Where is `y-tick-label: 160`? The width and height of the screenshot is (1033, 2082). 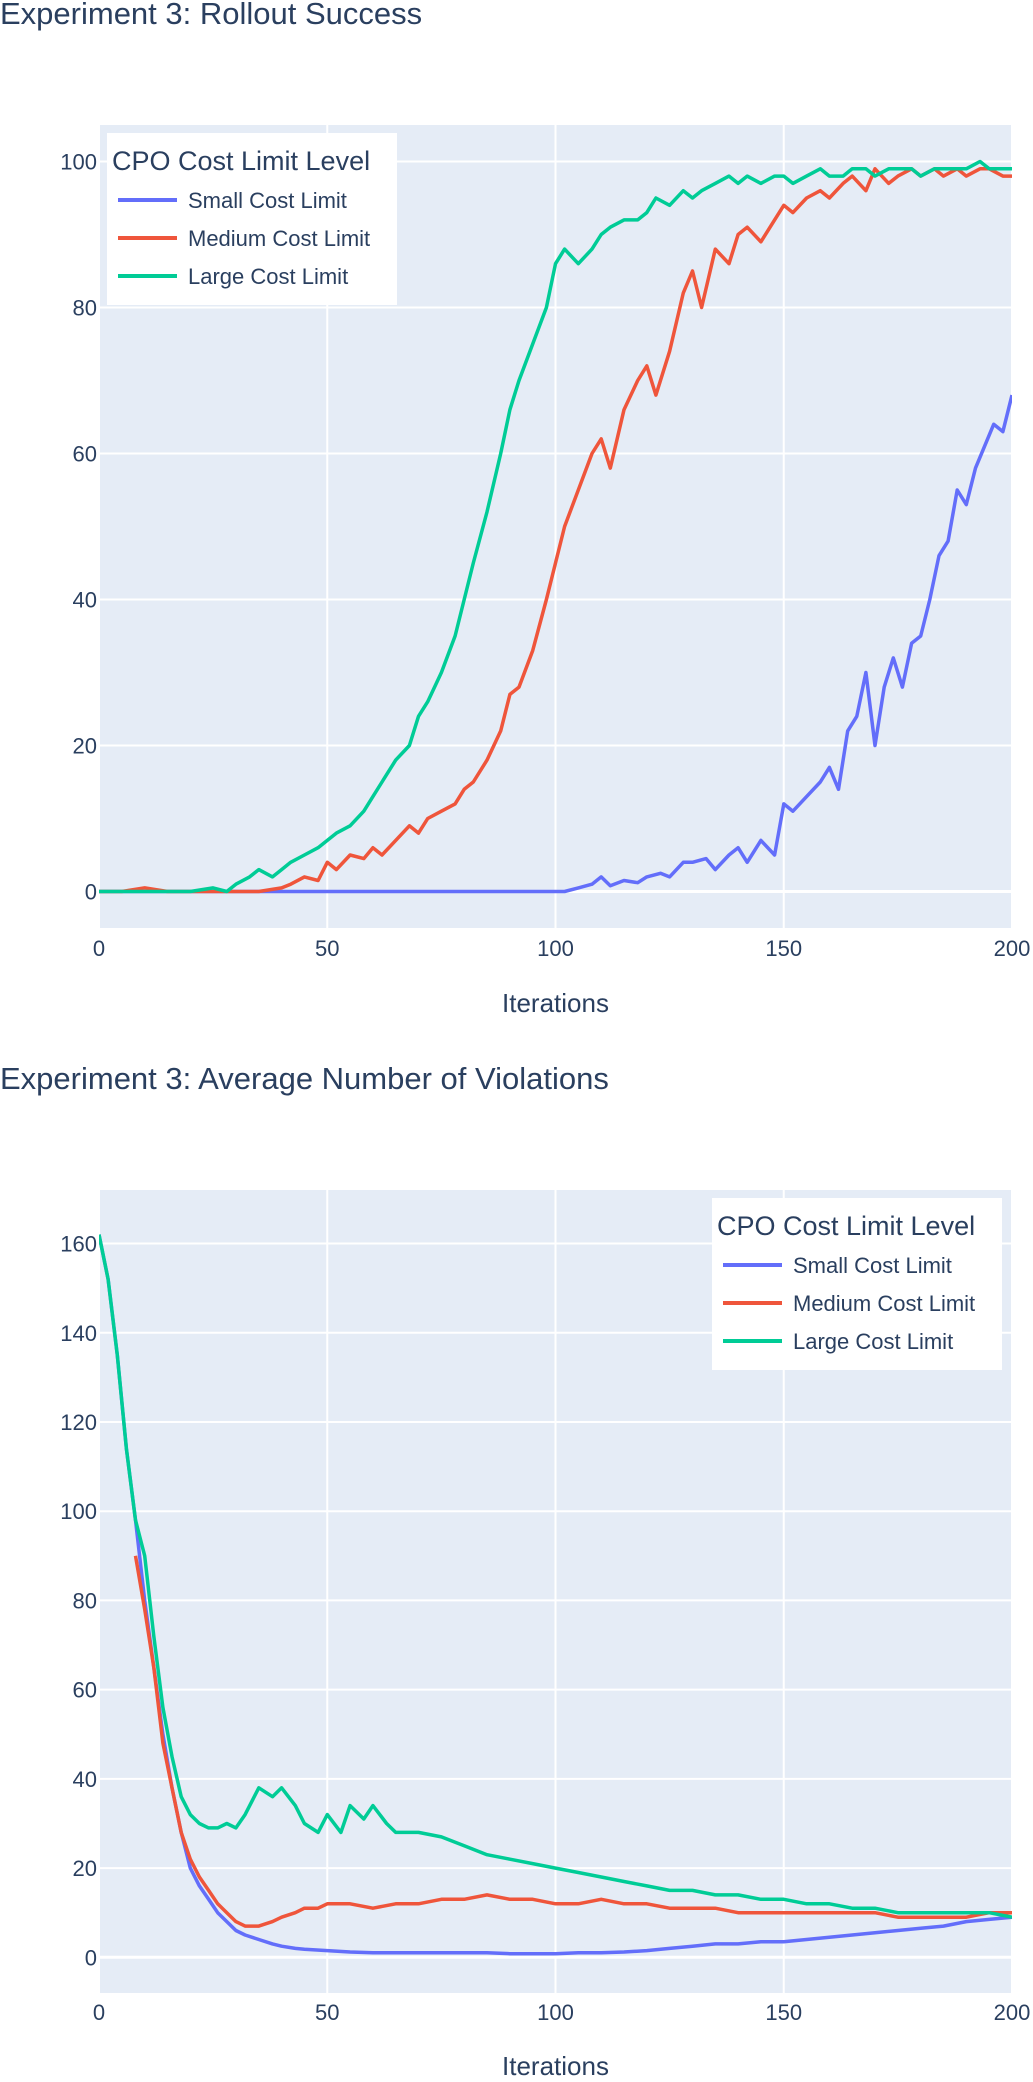 y-tick-label: 160 is located at coordinates (78, 1244).